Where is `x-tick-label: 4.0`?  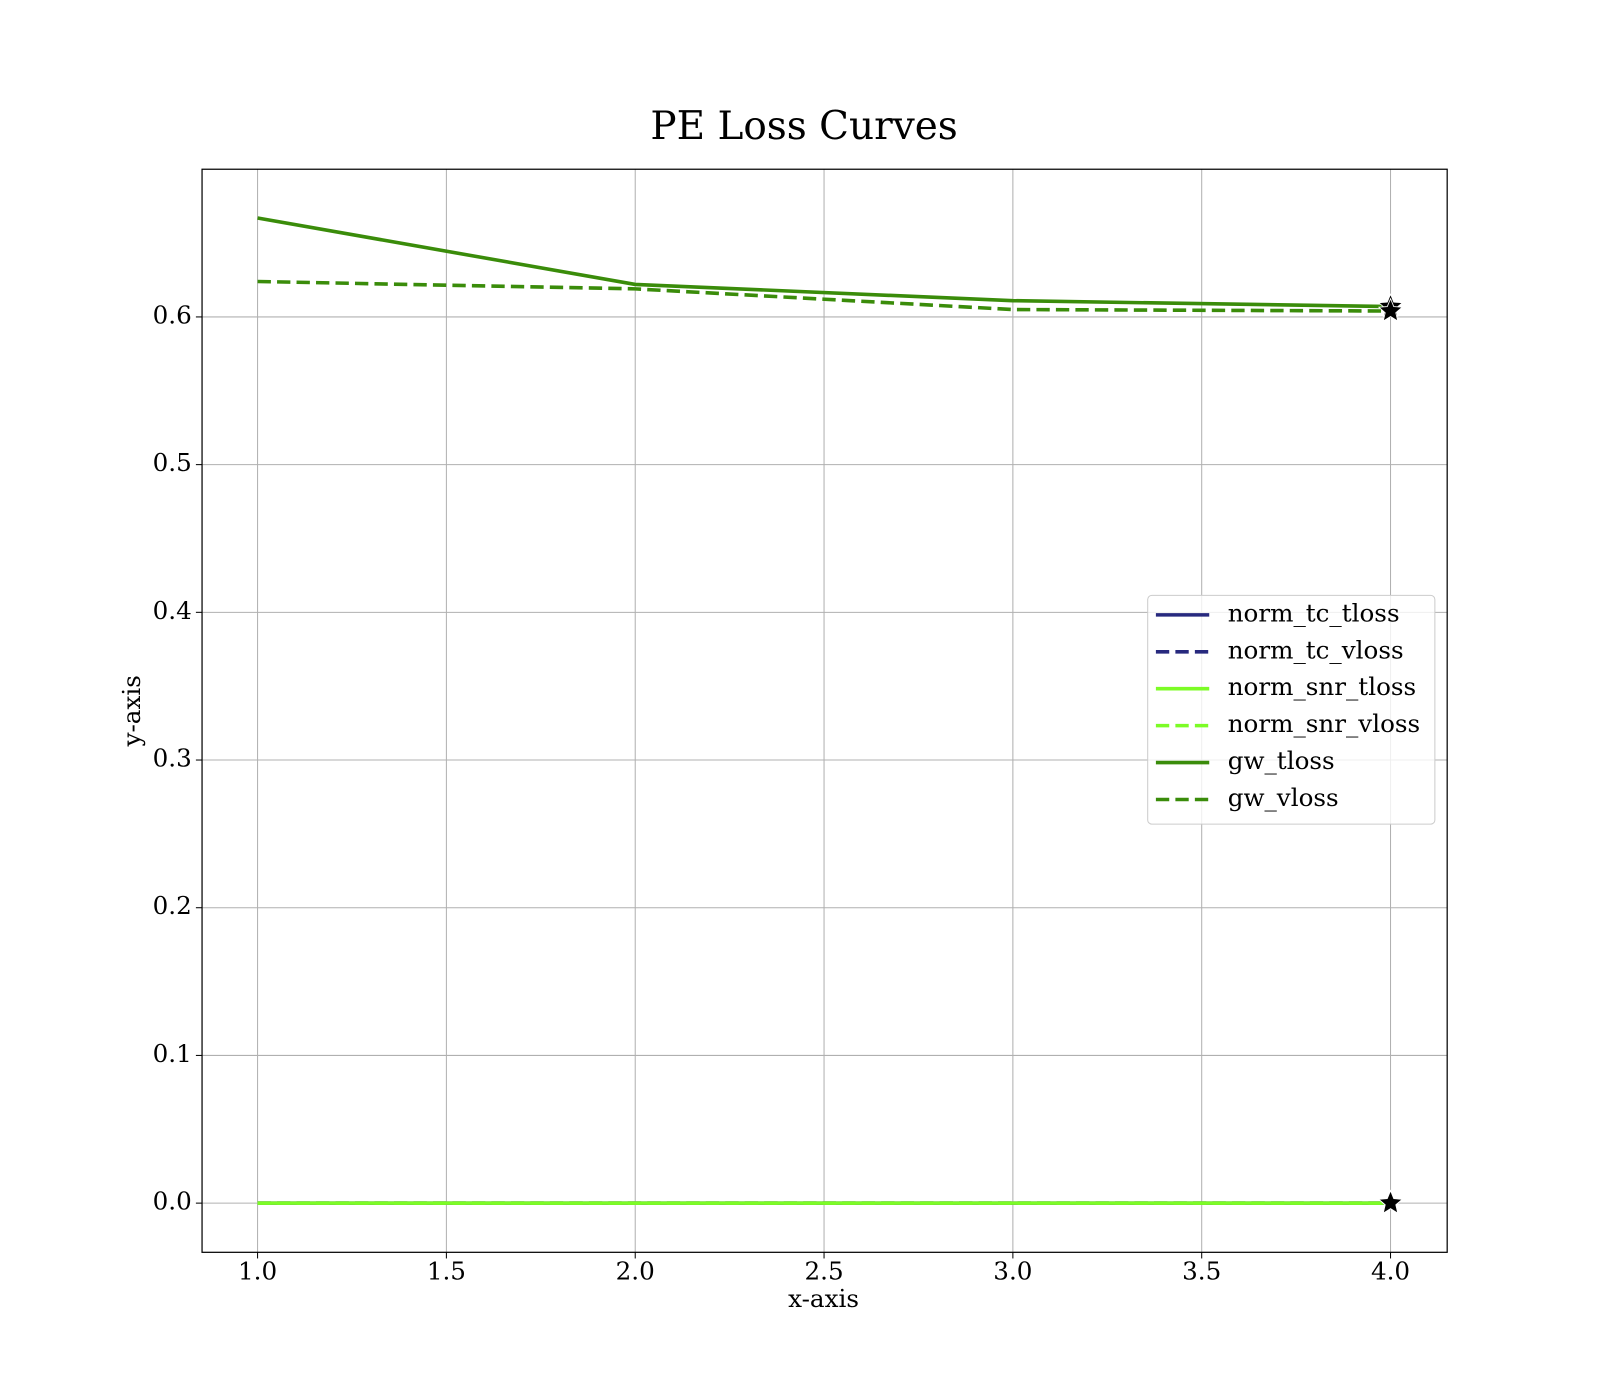 x-tick-label: 4.0 is located at coordinates (1390, 1270).